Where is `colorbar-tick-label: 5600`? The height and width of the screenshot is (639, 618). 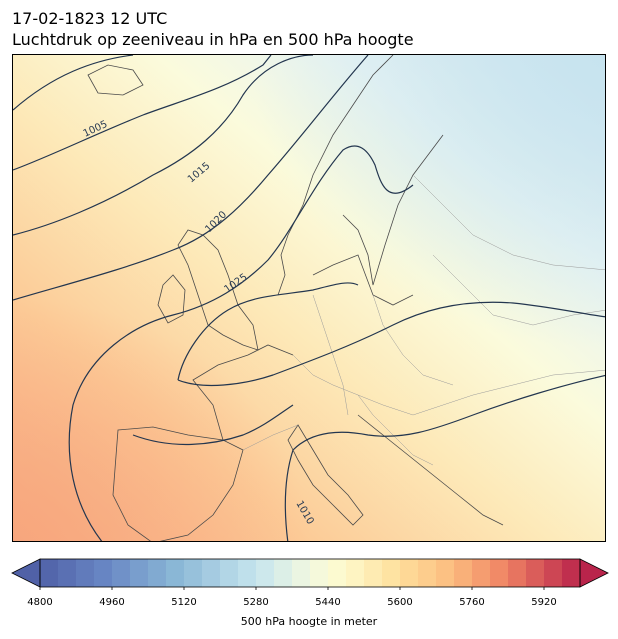
colorbar-tick-label: 5600 is located at coordinates (400, 602).